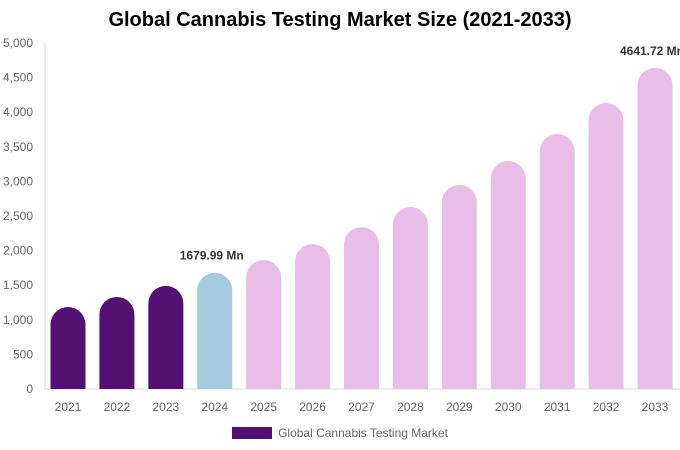 This screenshot has height=450, width=680. I want to click on y-tick-label: 4,500, so click(18, 78).